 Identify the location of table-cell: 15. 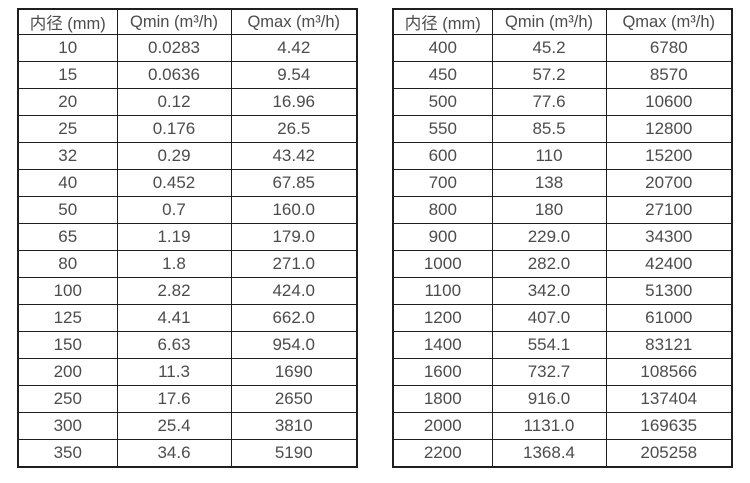
(67, 75).